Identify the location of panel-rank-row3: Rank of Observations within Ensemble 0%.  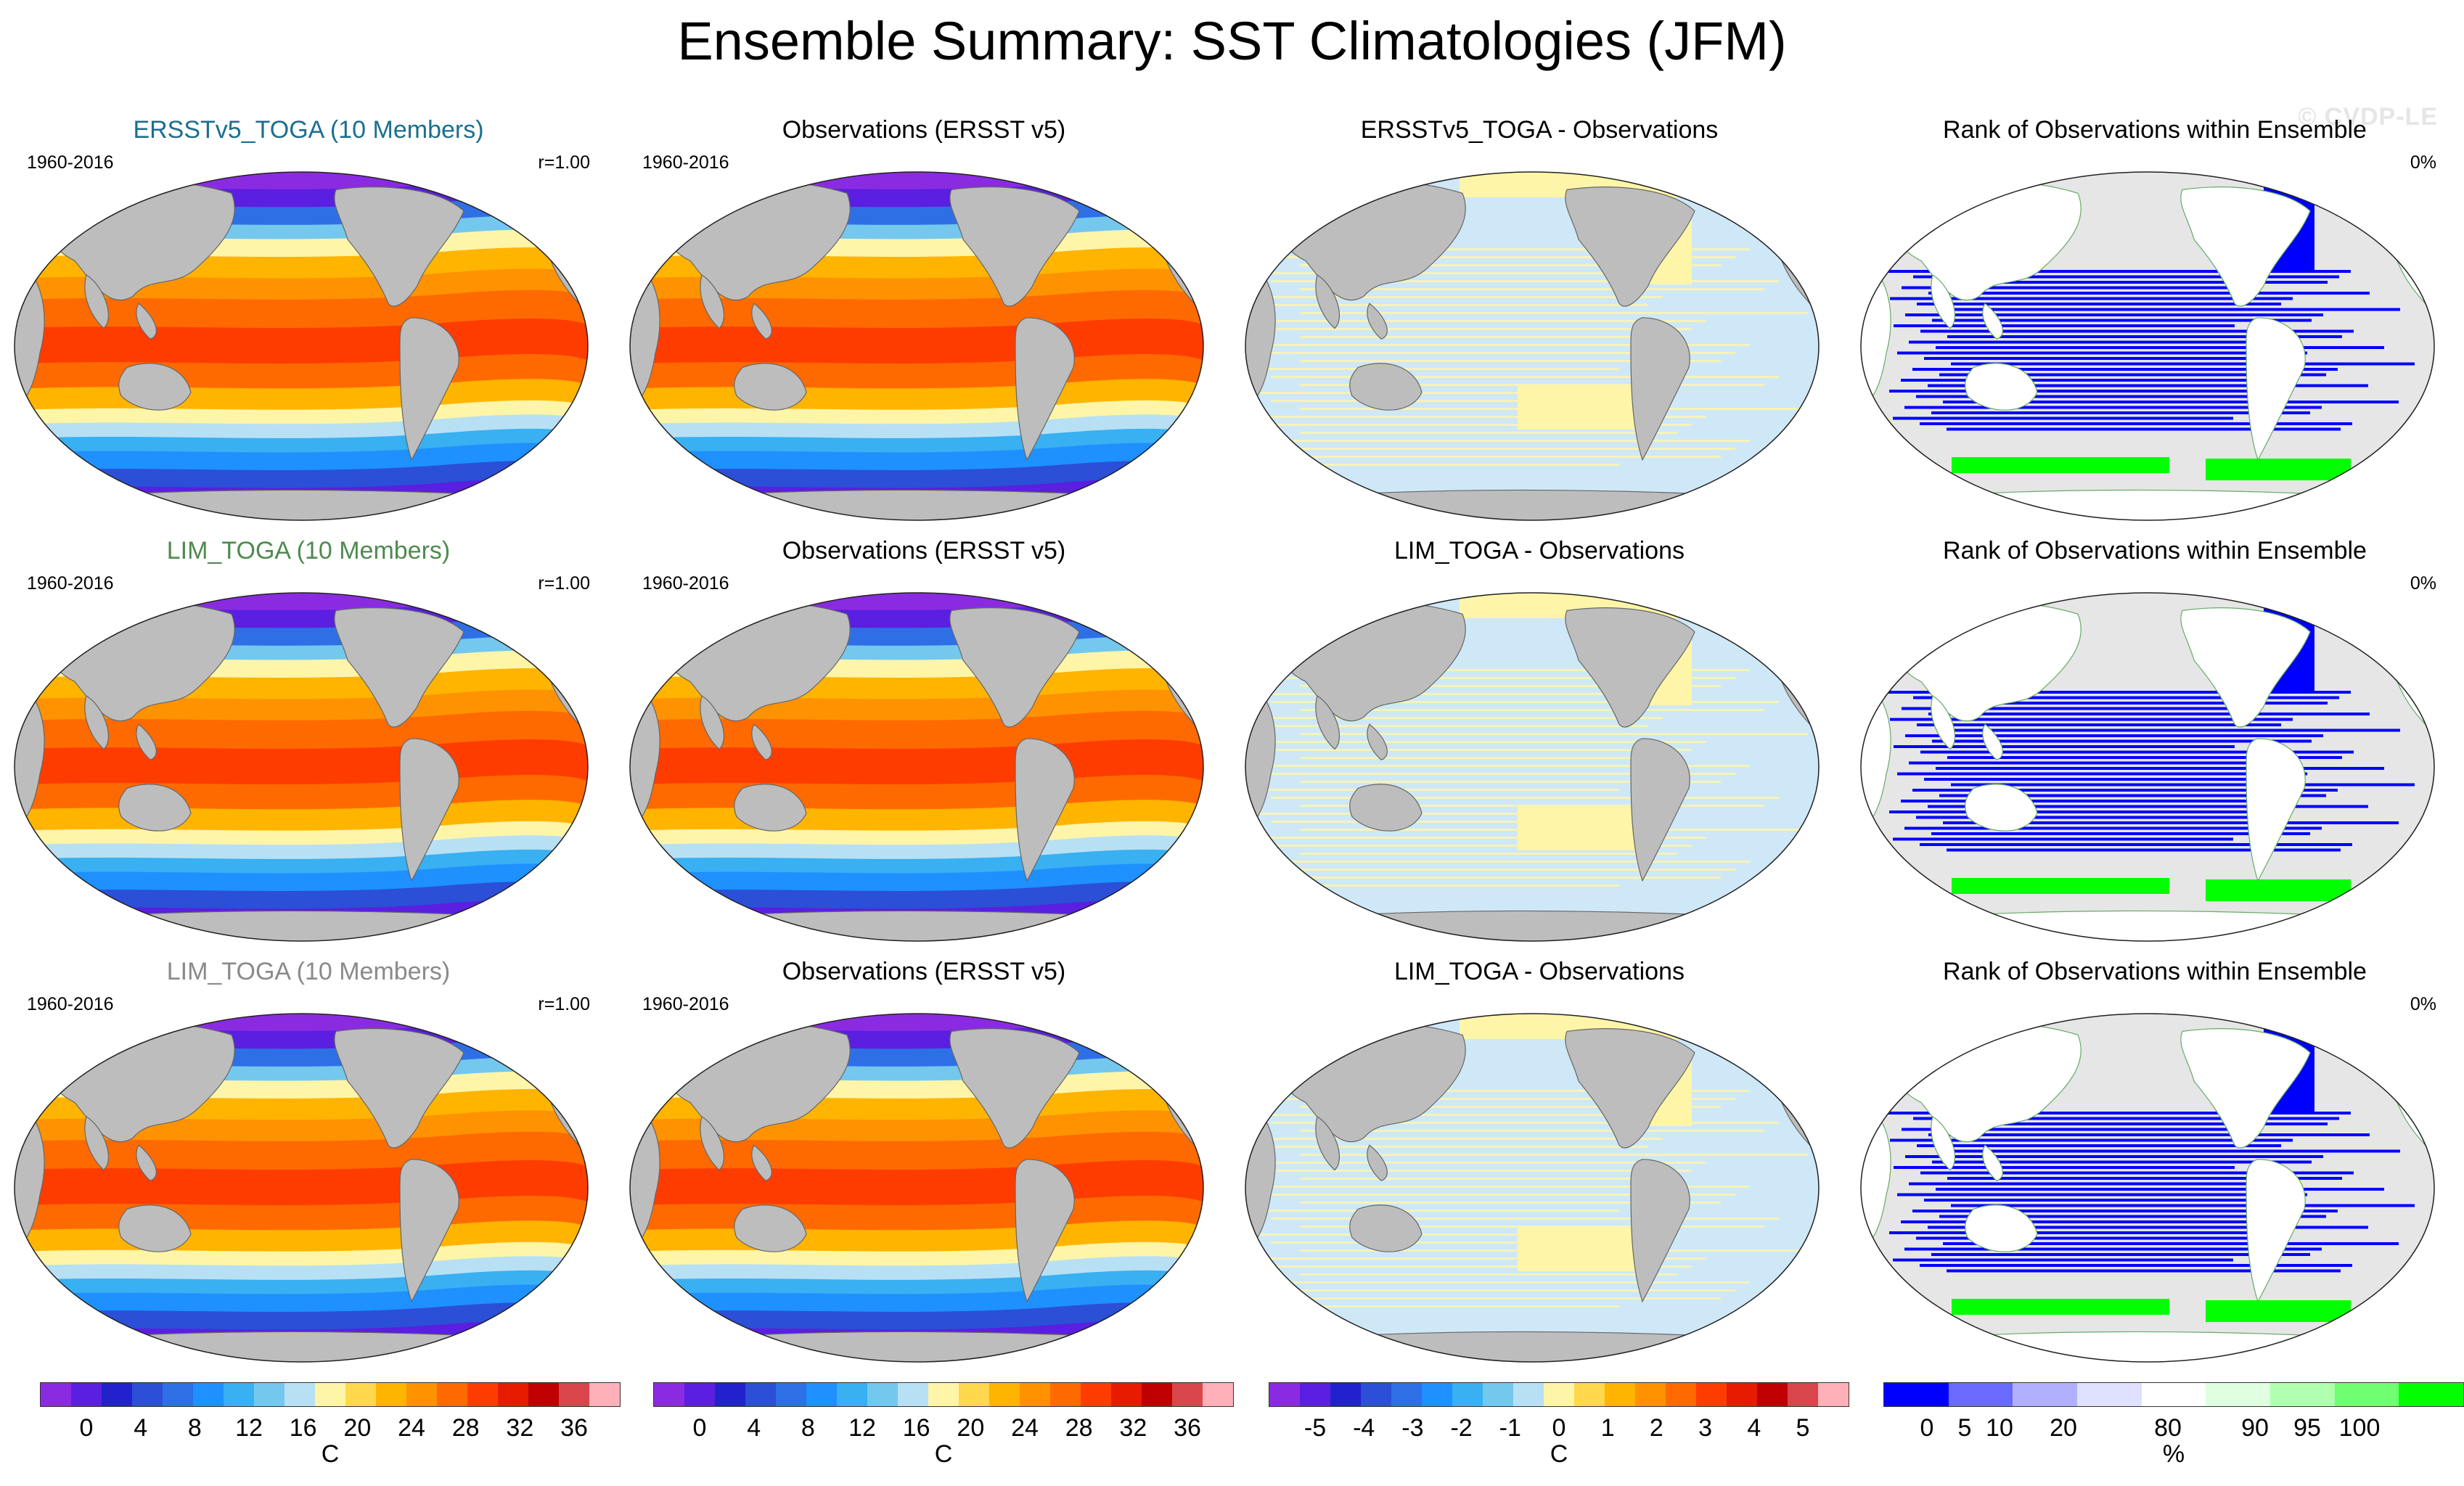
(2154, 1168).